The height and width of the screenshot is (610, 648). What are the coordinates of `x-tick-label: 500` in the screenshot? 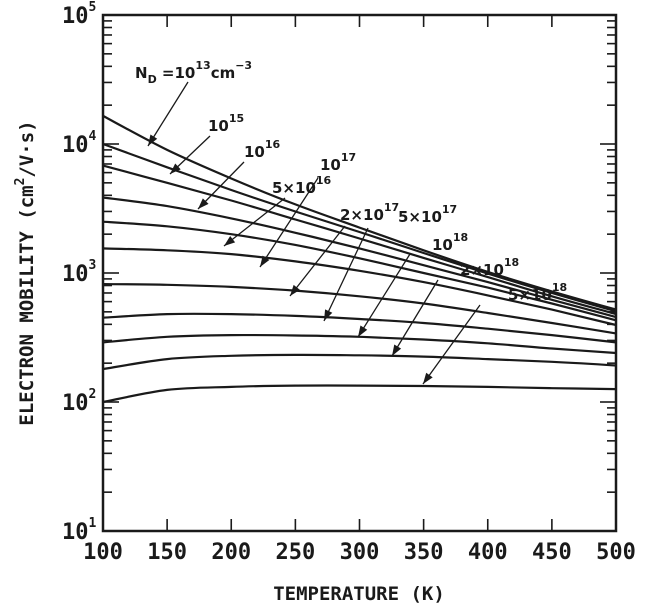 It's located at (616, 552).